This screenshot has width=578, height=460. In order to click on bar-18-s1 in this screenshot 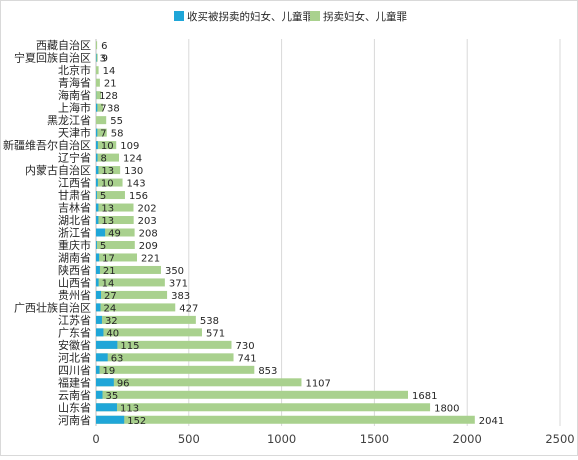, I will do `click(97, 257)`.